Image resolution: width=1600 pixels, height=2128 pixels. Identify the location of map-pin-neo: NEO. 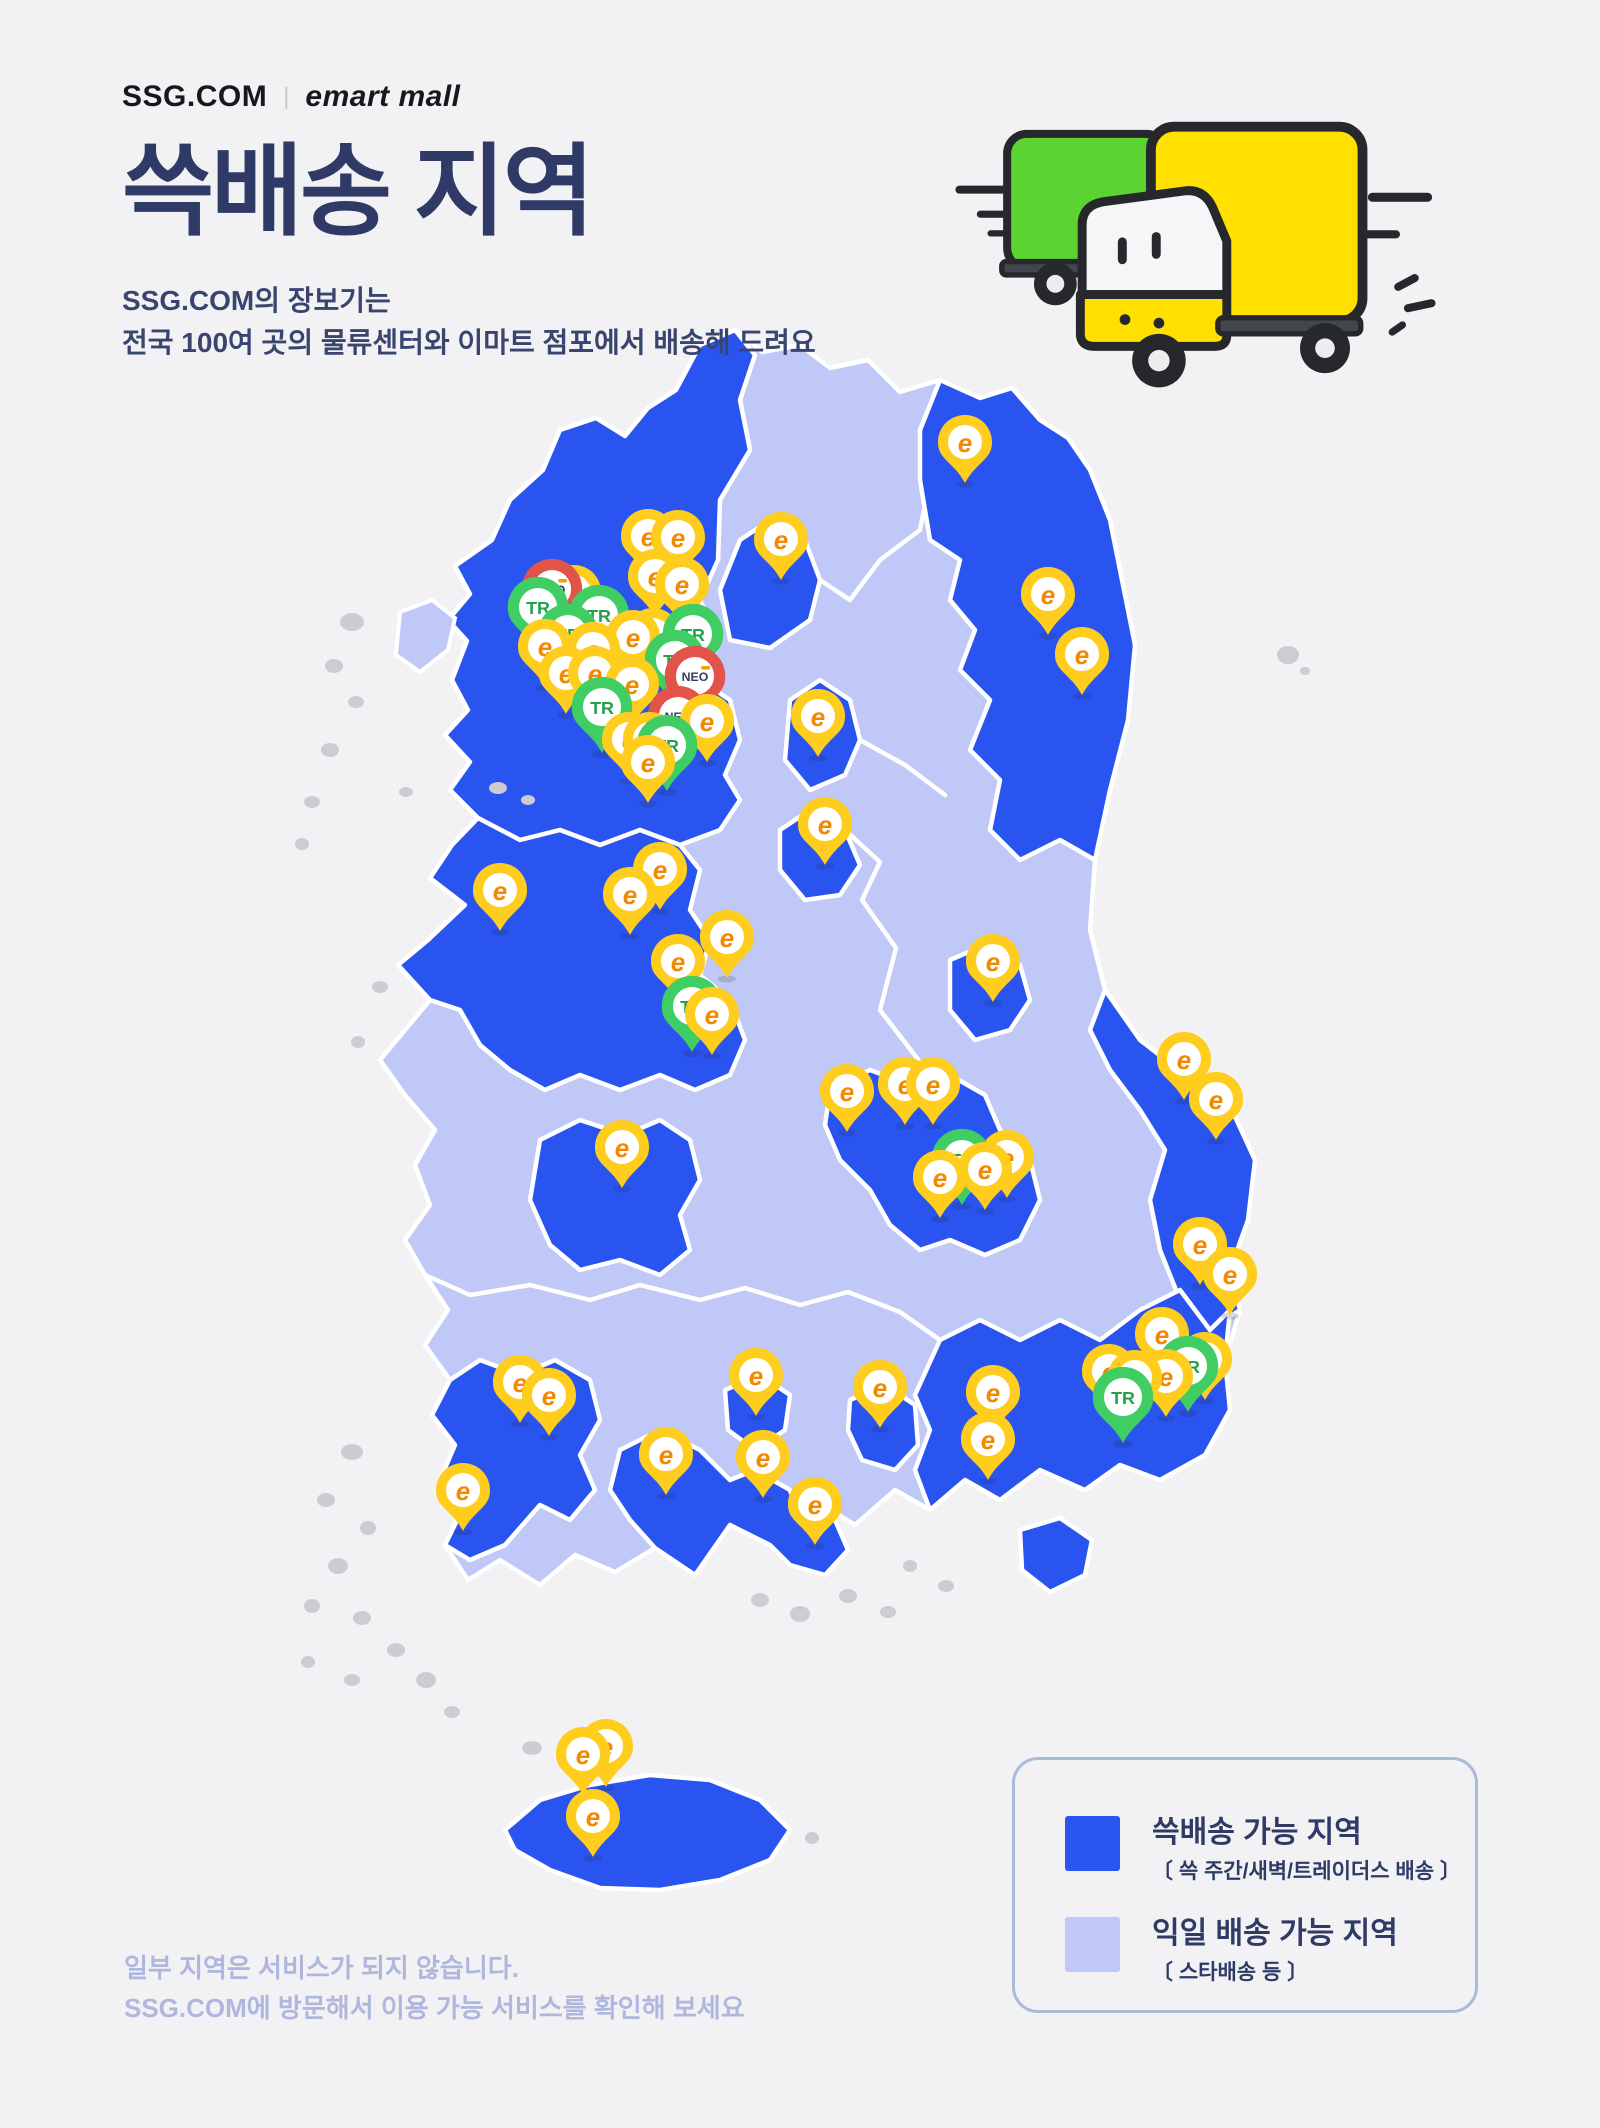
(695, 686).